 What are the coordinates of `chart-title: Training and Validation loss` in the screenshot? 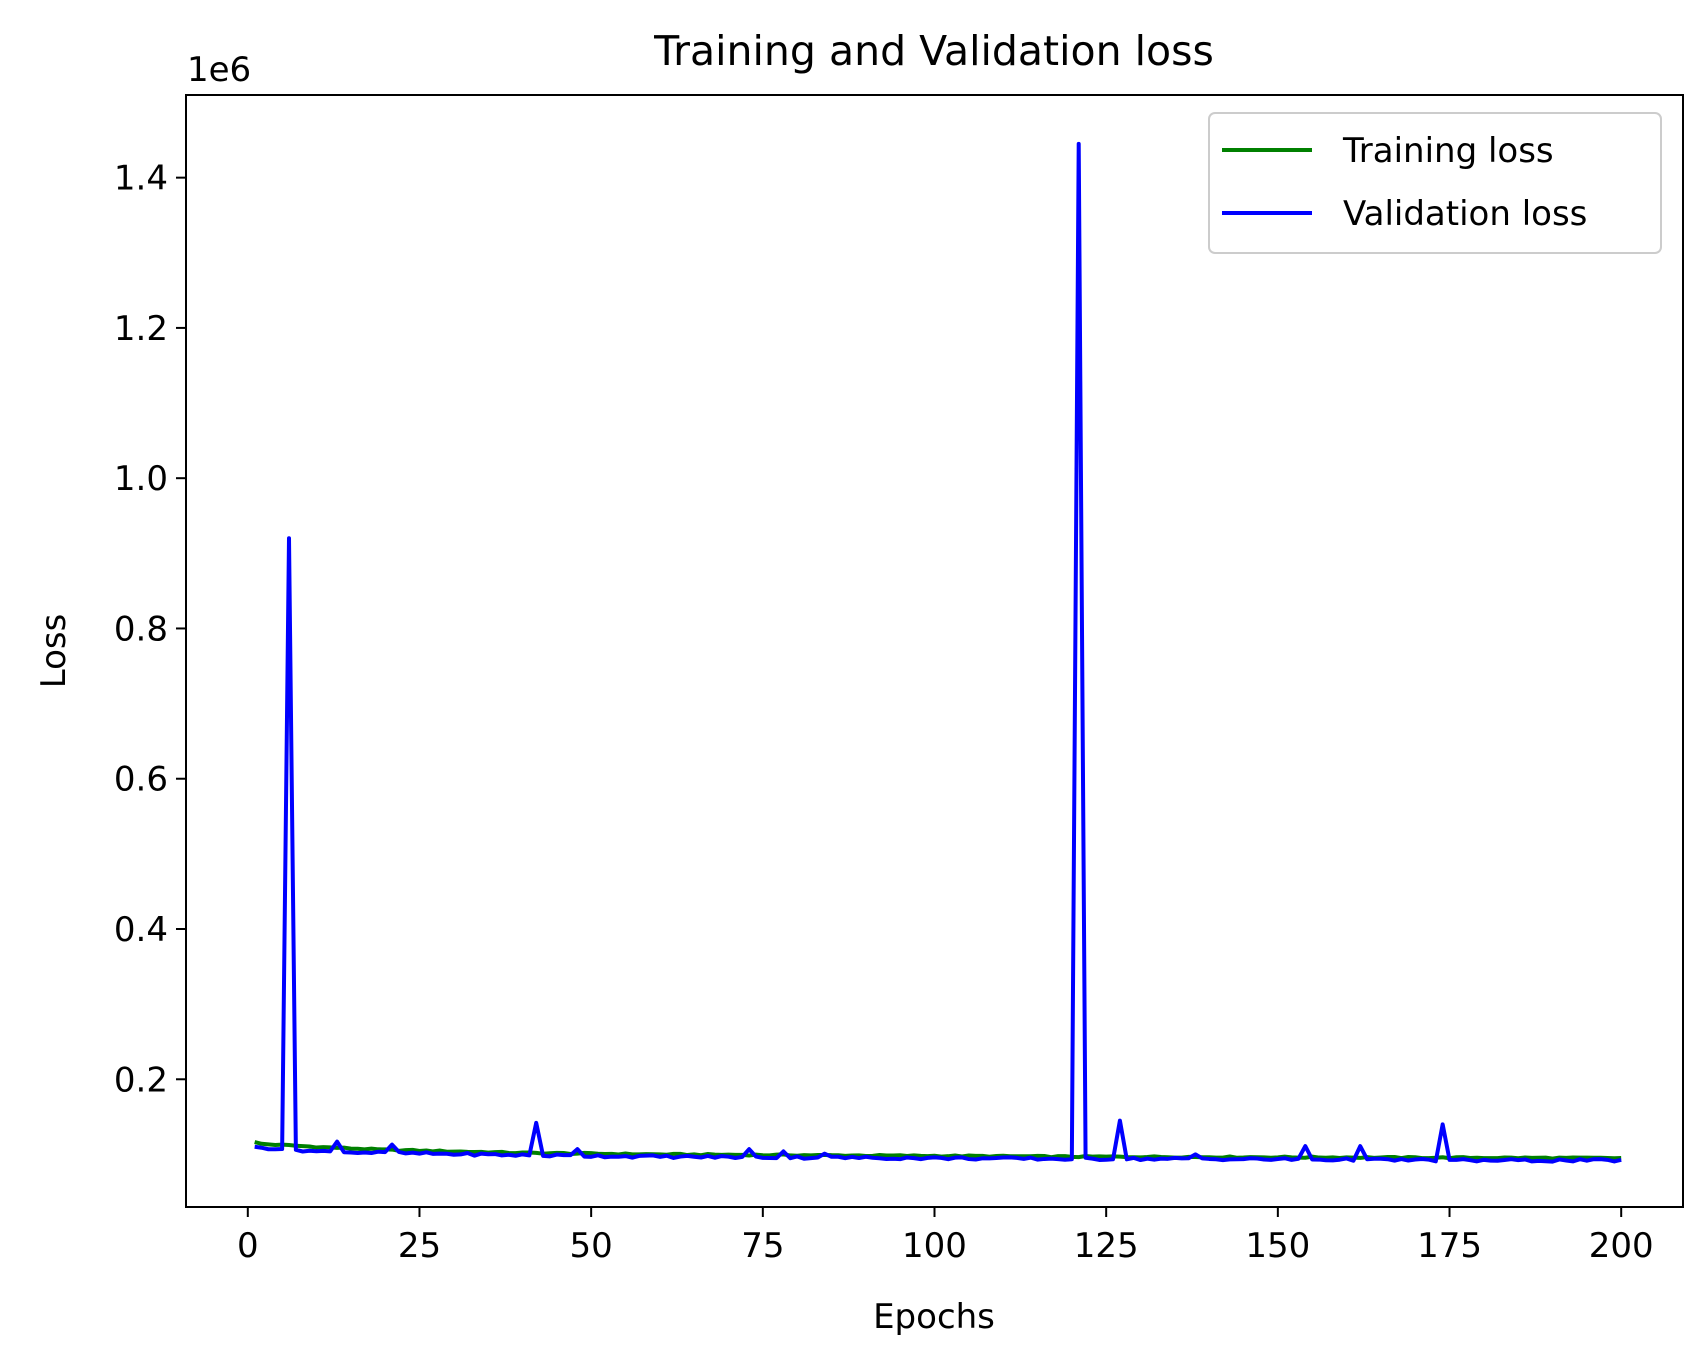 It's located at (933, 51).